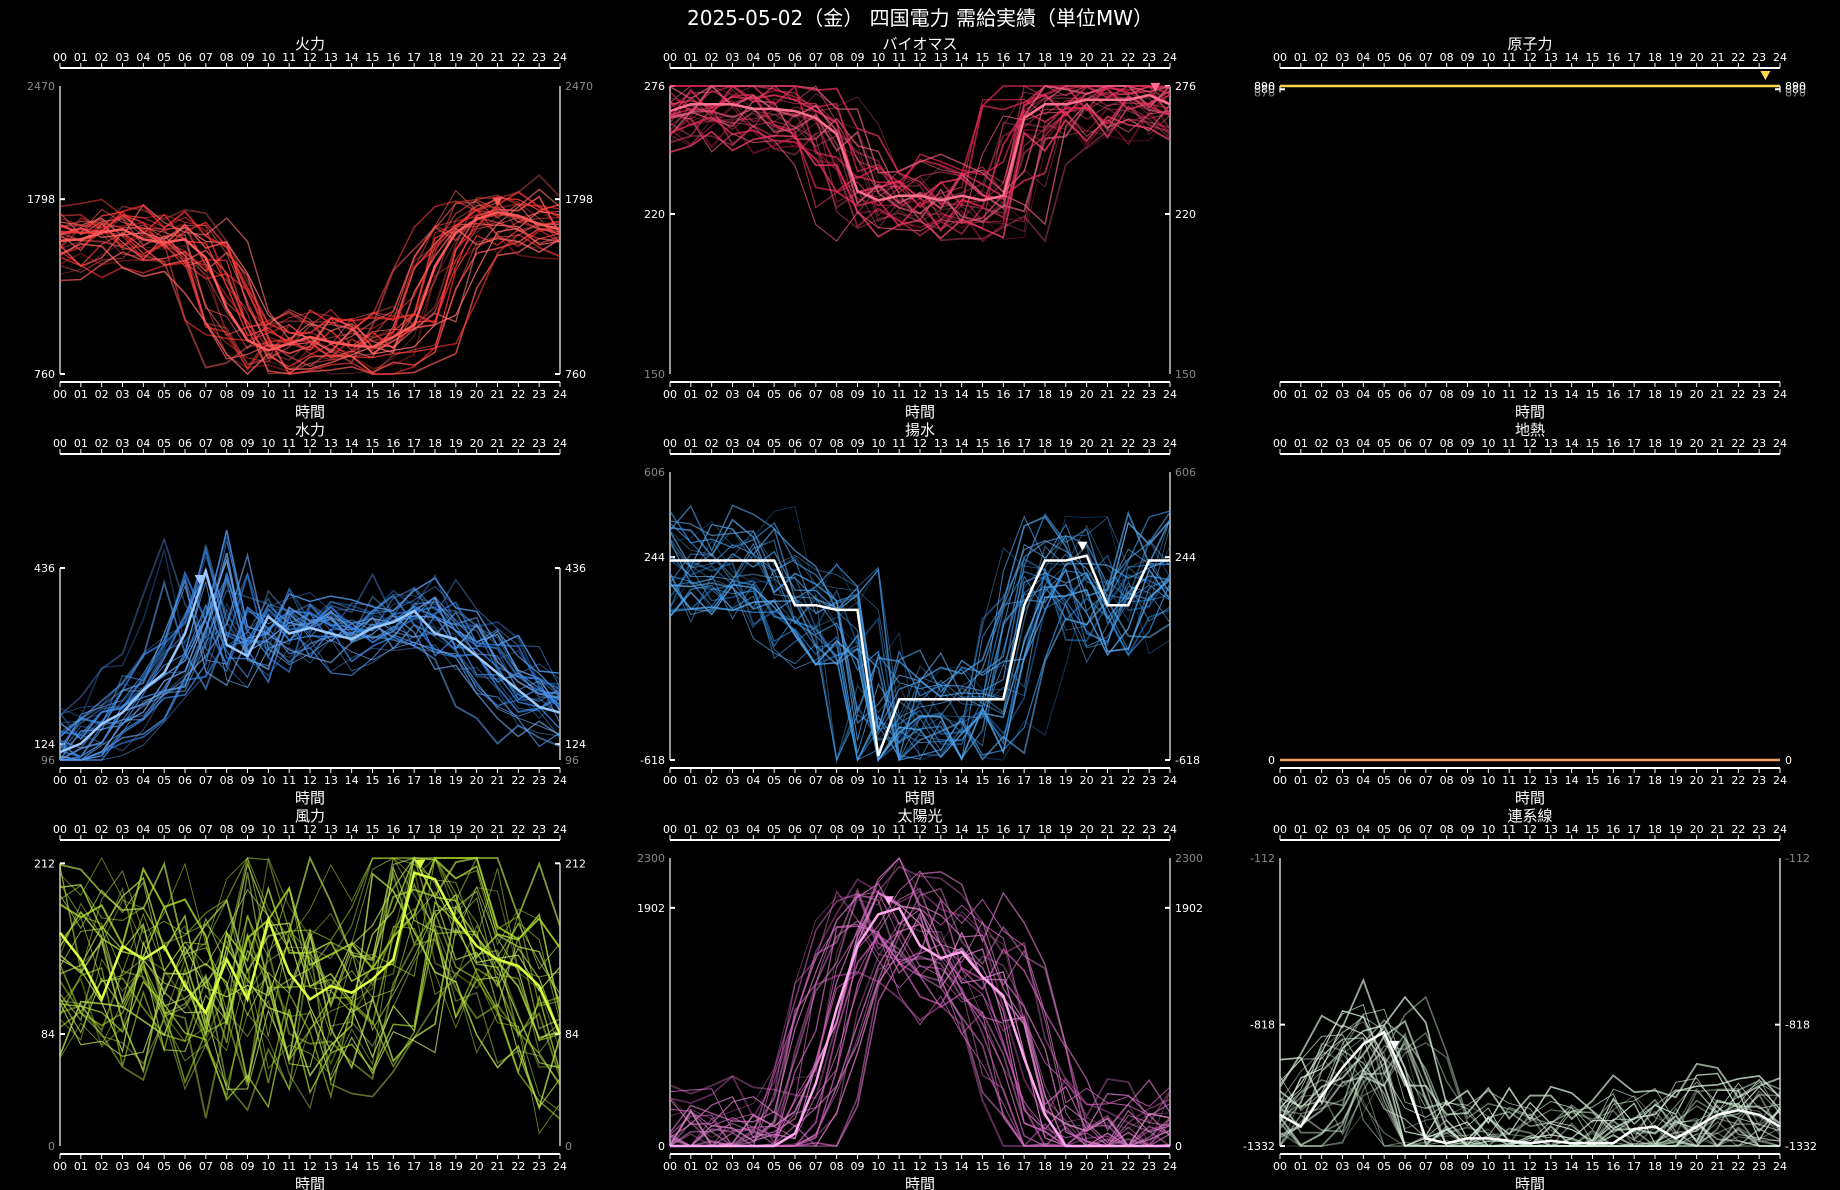 This screenshot has height=1190, width=1840. Describe the element at coordinates (654, 86) in the screenshot. I see `y-tick-label: 276` at that location.